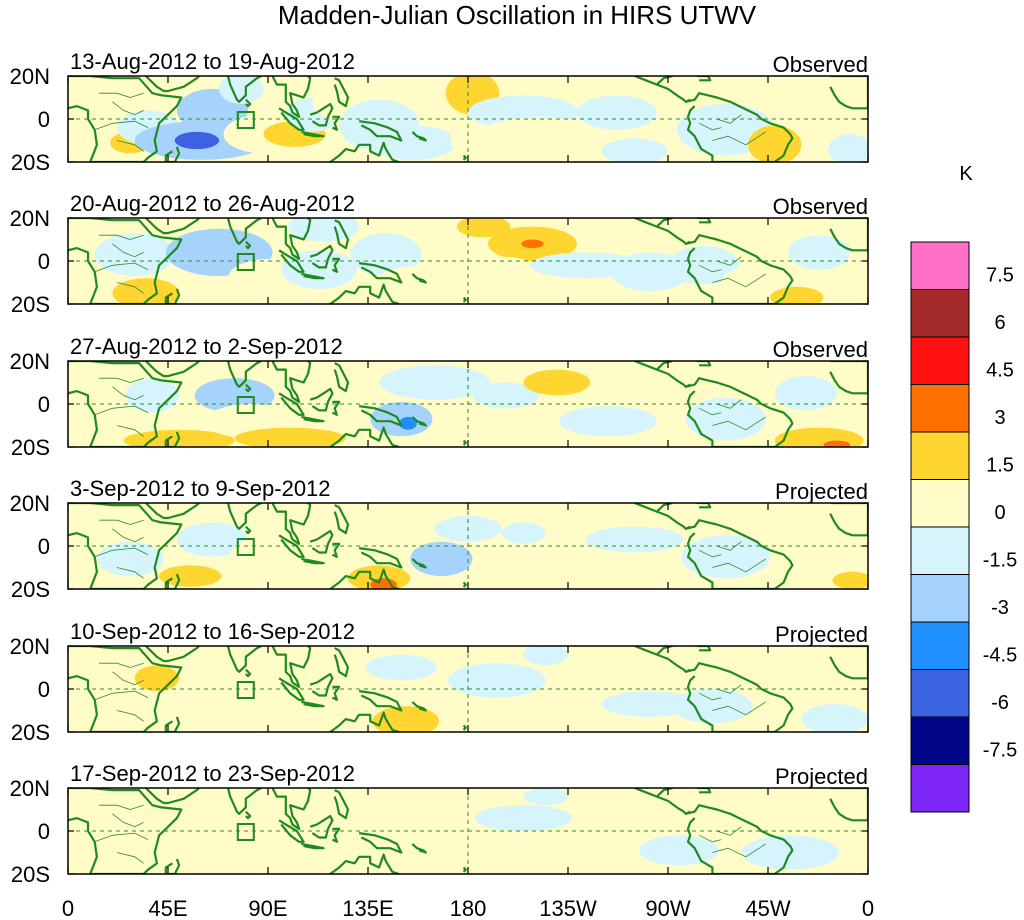  What do you see at coordinates (1000, 751) in the screenshot?
I see `colorbar-label: -7.5` at bounding box center [1000, 751].